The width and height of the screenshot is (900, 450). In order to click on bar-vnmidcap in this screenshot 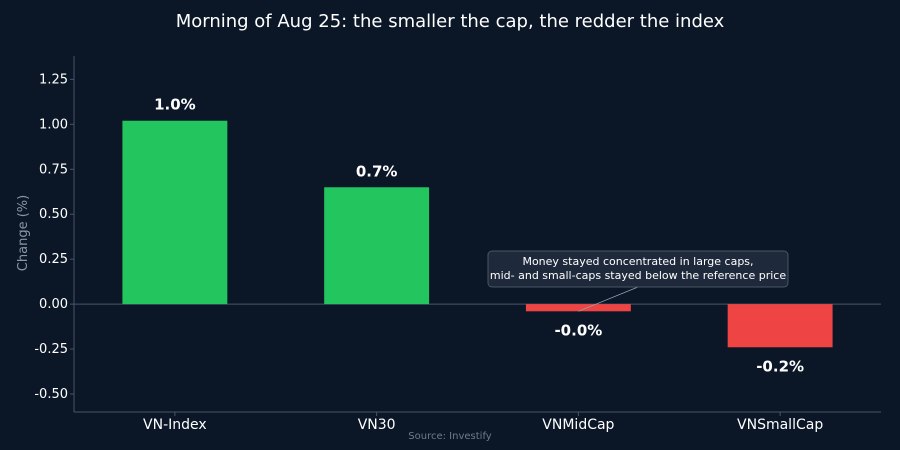, I will do `click(578, 308)`.